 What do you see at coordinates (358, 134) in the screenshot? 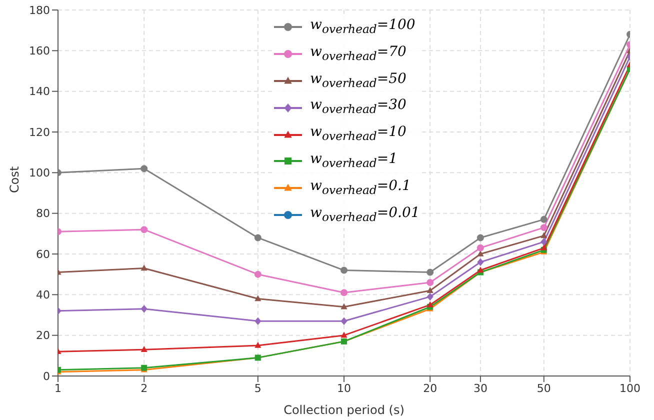
I see `legend-label: w$_{overhead}$=10` at bounding box center [358, 134].